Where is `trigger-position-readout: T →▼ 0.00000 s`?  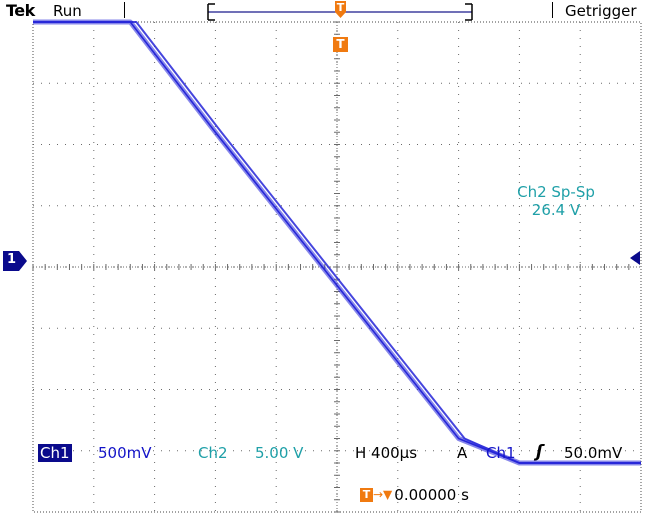 trigger-position-readout: T →▼ 0.00000 s is located at coordinates (414, 494).